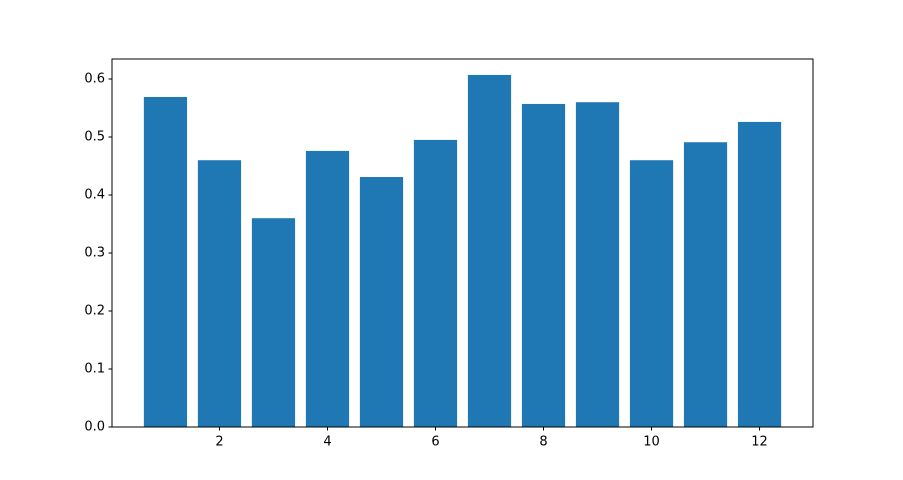 This screenshot has width=903, height=480. Describe the element at coordinates (651, 442) in the screenshot. I see `x-tick-label: 10` at that location.